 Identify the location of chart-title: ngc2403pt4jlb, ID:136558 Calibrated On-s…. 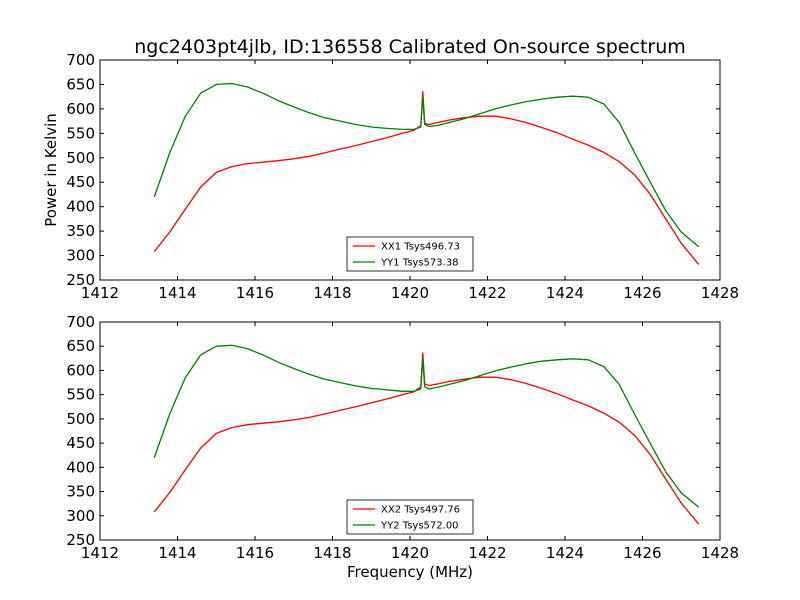
(410, 47).